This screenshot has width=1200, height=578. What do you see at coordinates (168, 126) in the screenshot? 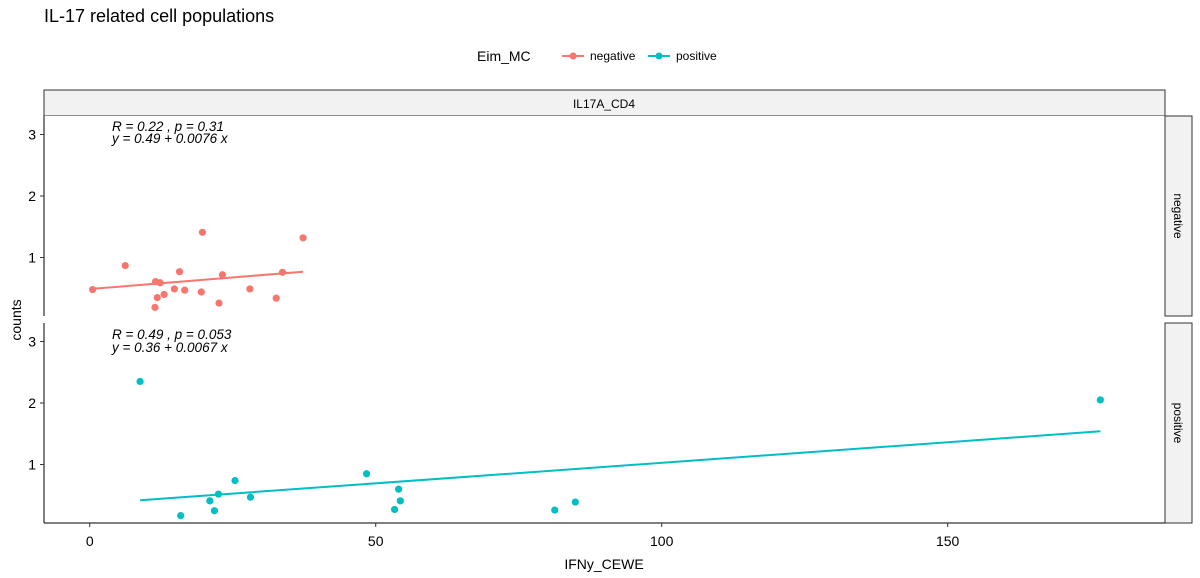
I see `stat-r-negative: R = 0.22 , p = 0.31` at bounding box center [168, 126].